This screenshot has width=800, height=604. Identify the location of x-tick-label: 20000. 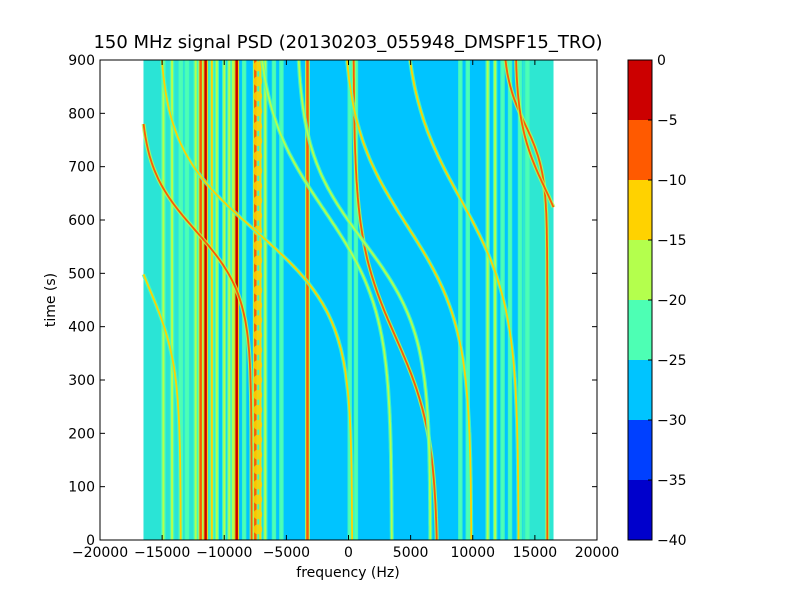
(597, 553).